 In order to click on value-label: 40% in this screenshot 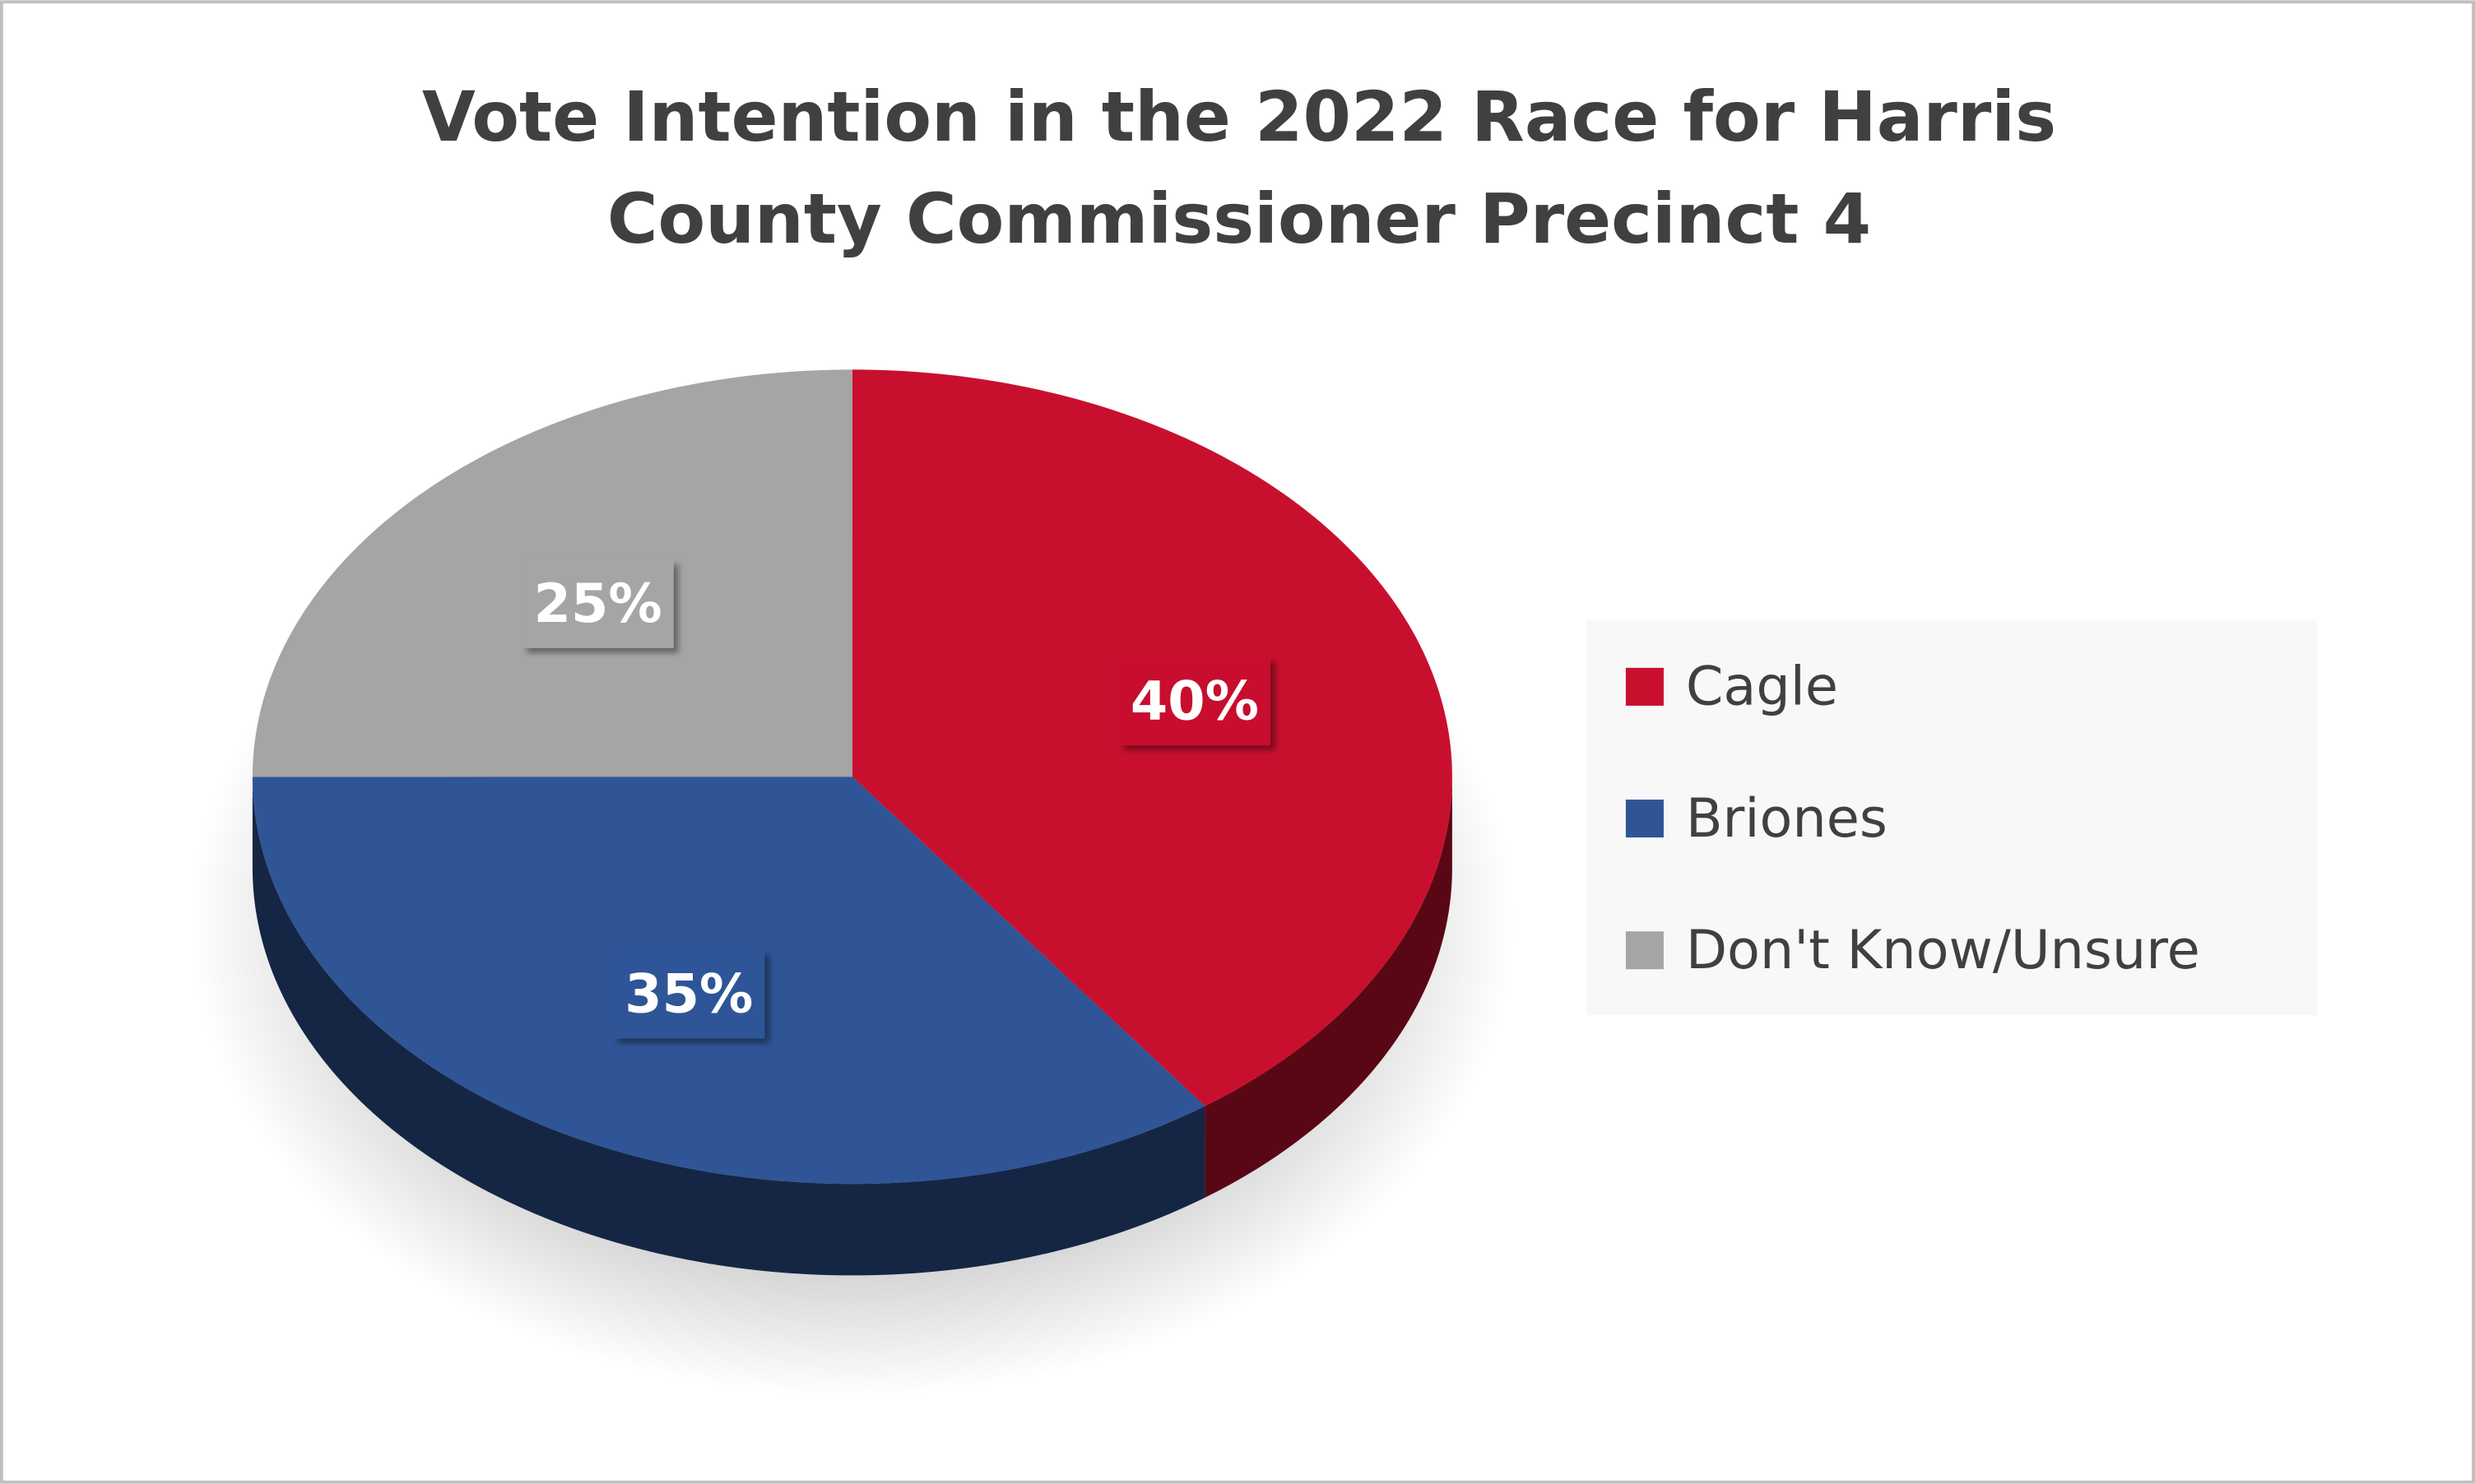, I will do `click(1195, 701)`.